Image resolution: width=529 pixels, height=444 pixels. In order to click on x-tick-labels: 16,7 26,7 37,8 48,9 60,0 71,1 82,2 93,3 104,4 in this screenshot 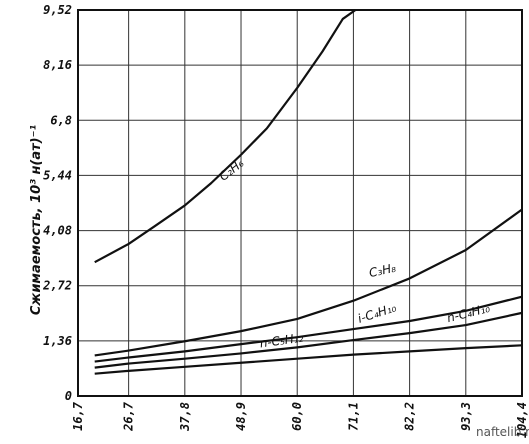, I will do `click(300, 419)`.